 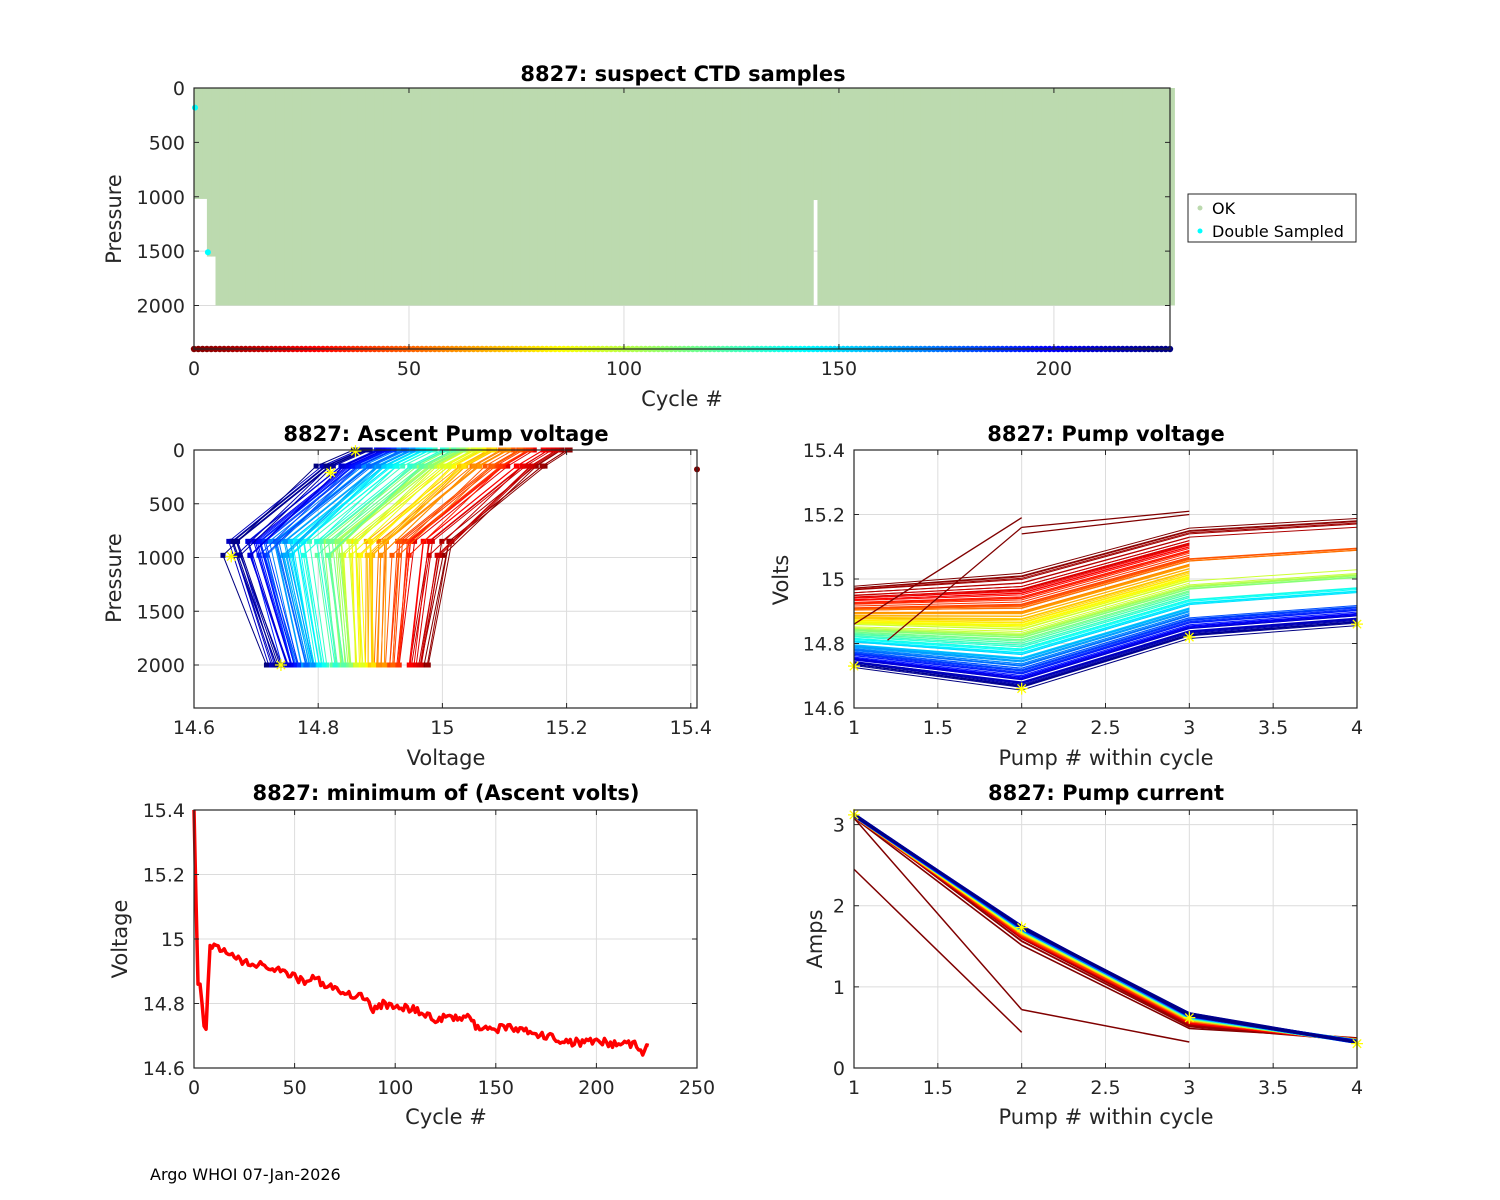 I want to click on x-axis-label: Cycle #, so click(x=446, y=1117).